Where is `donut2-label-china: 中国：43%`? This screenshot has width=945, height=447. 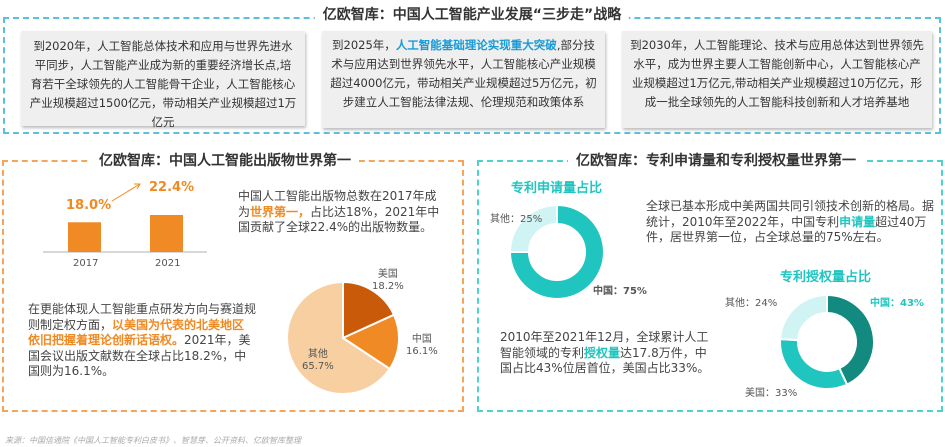 donut2-label-china: 中国：43% is located at coordinates (897, 303).